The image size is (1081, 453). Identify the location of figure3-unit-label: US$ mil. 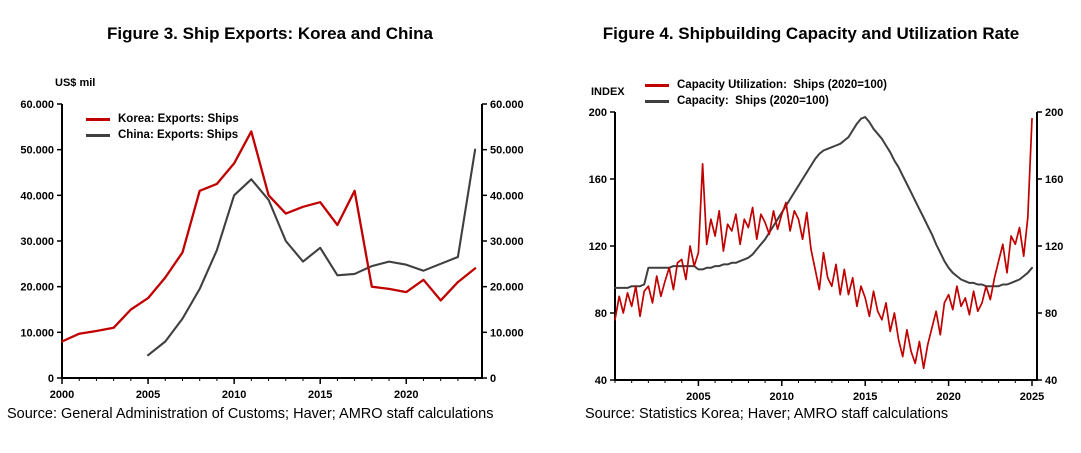
(75, 83).